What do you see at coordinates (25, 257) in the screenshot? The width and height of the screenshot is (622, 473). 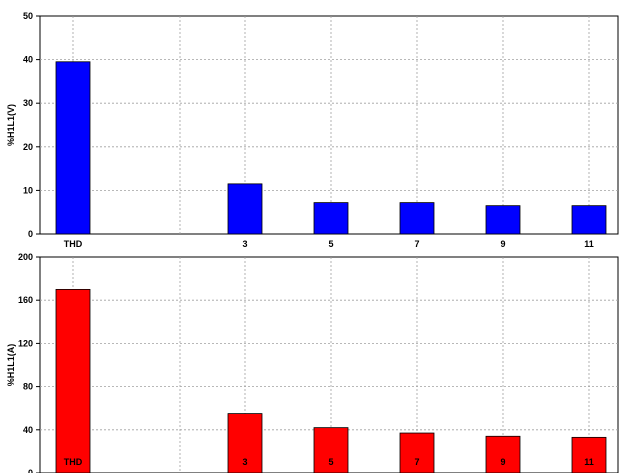 I see `y-tick-label: 200` at bounding box center [25, 257].